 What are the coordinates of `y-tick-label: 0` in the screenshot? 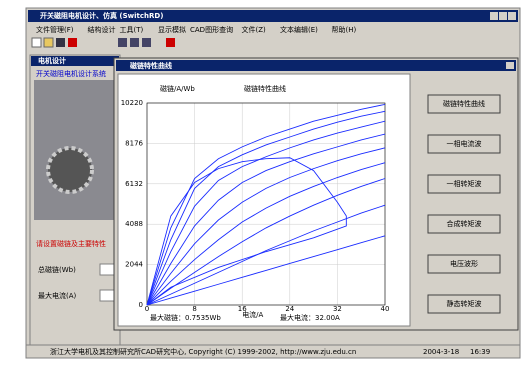 It's located at (141, 305).